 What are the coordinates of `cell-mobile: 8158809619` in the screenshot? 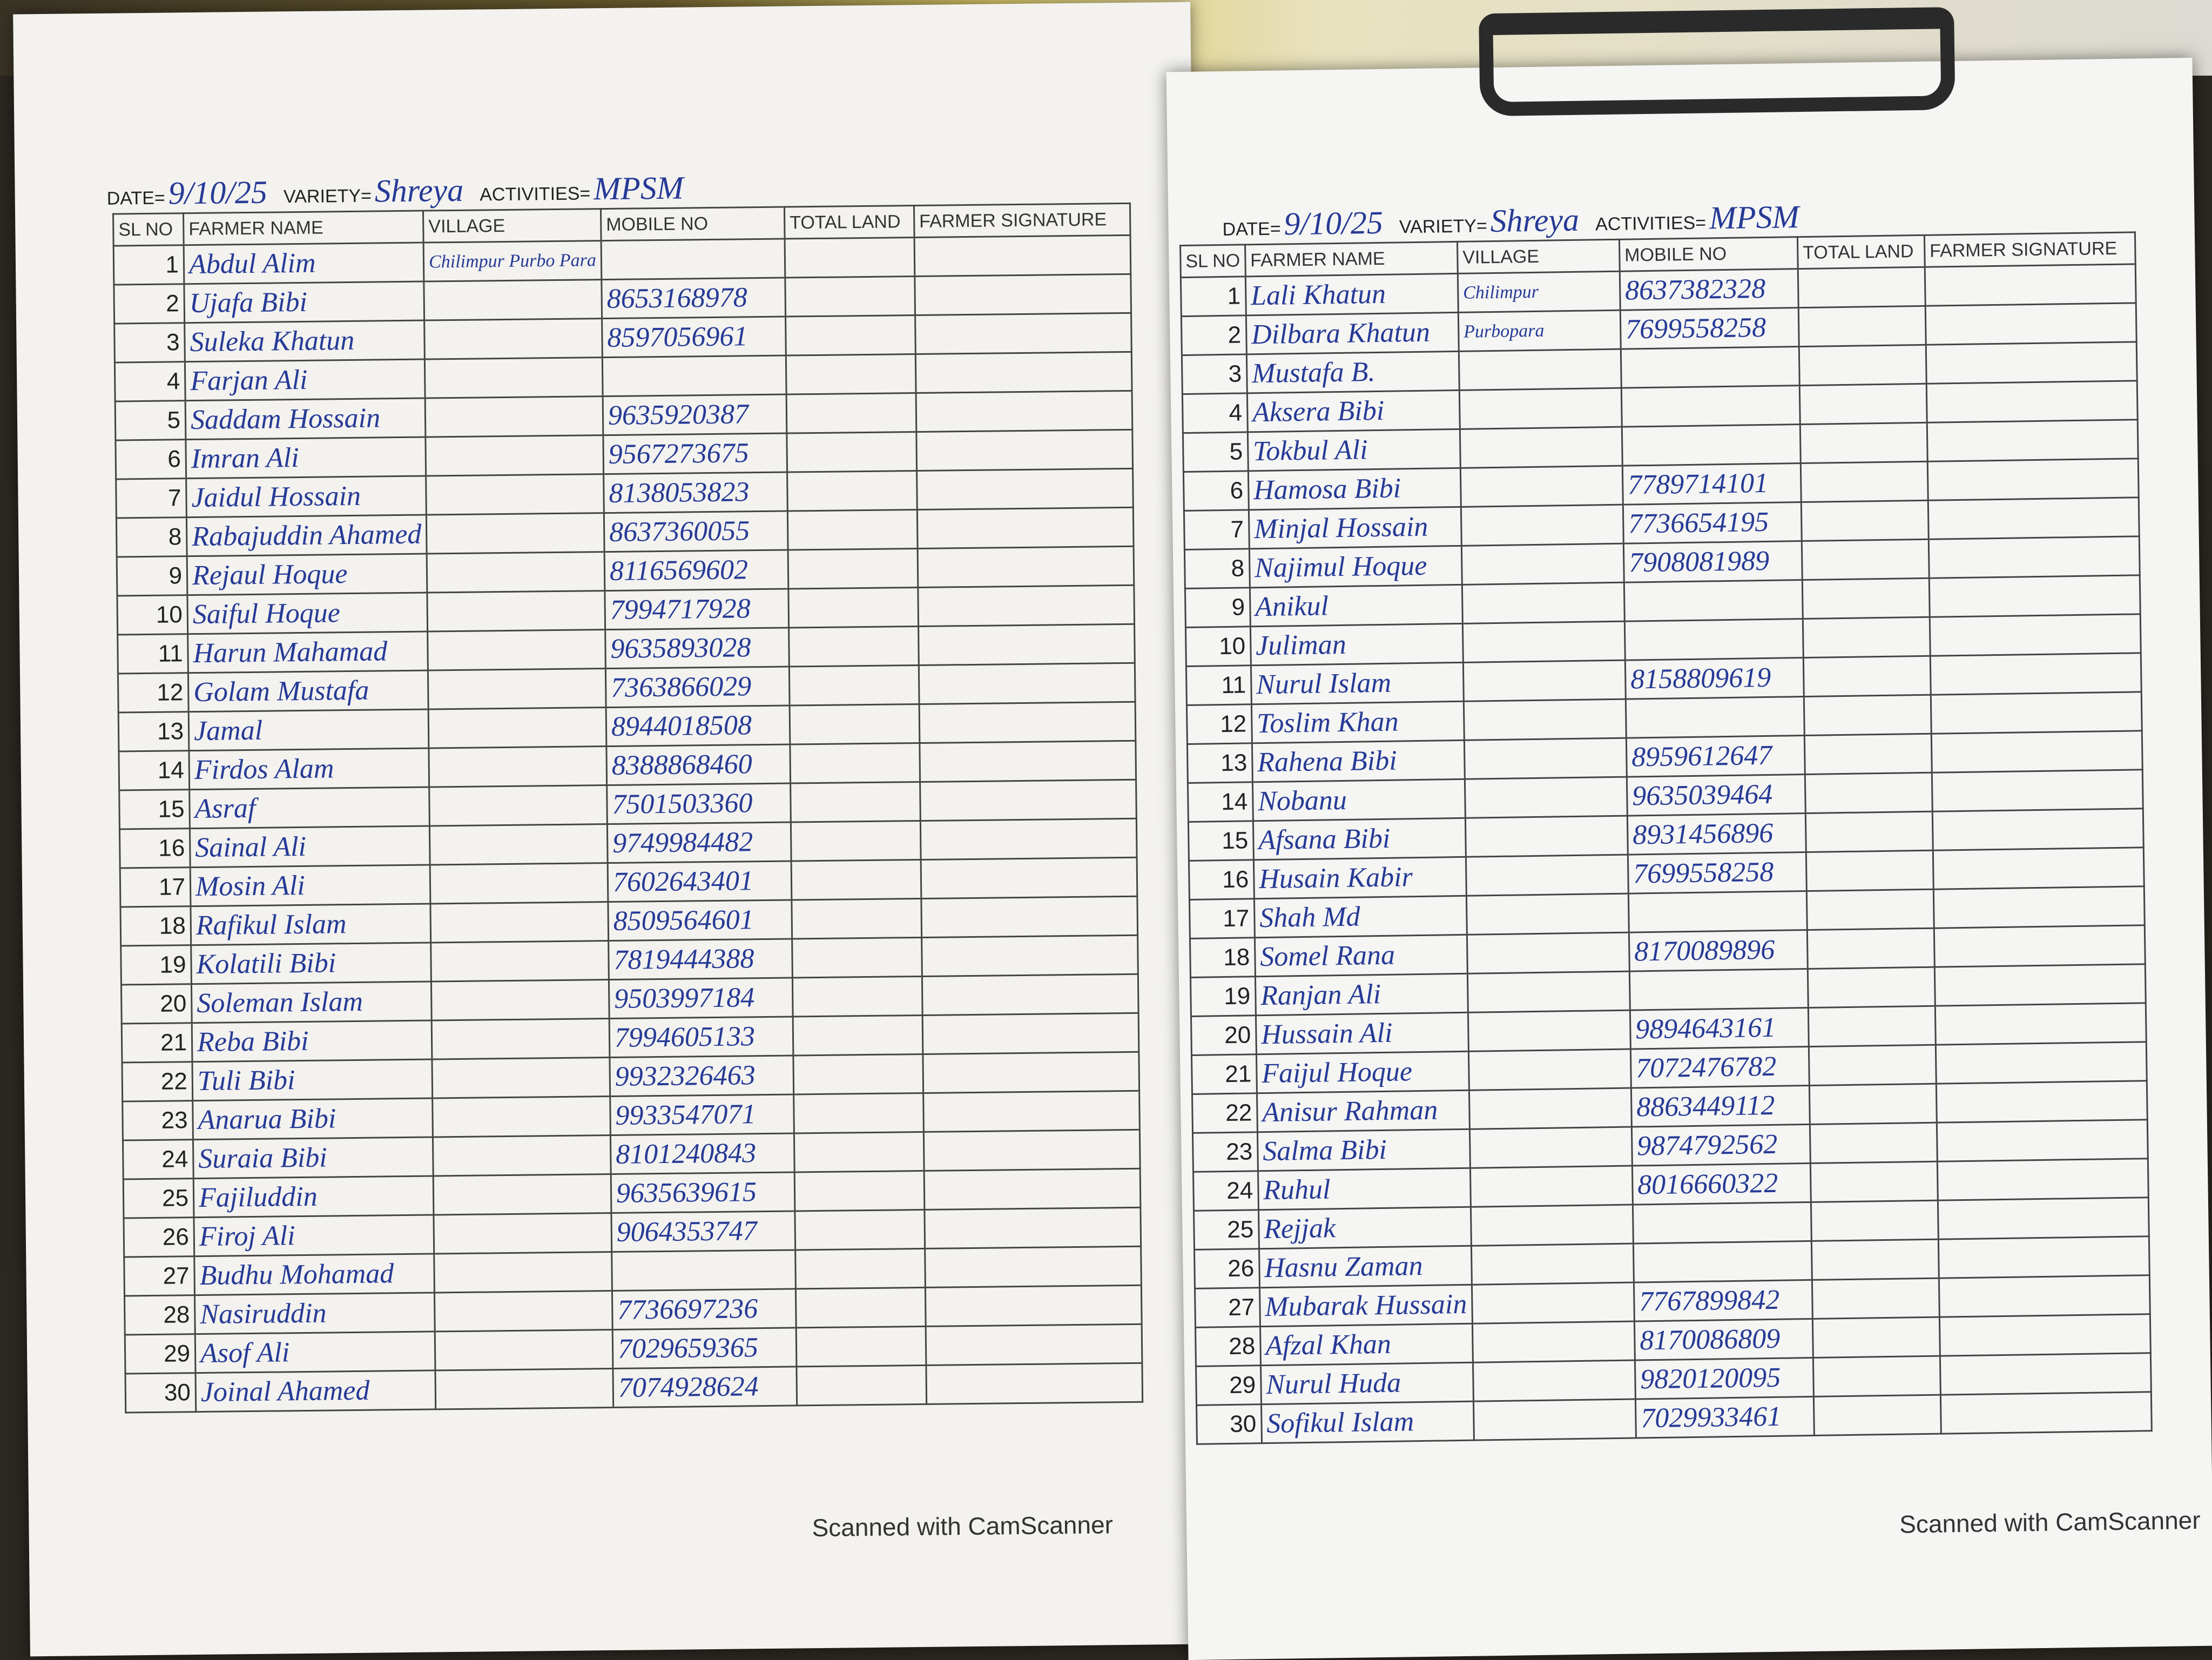 It's located at (1714, 679).